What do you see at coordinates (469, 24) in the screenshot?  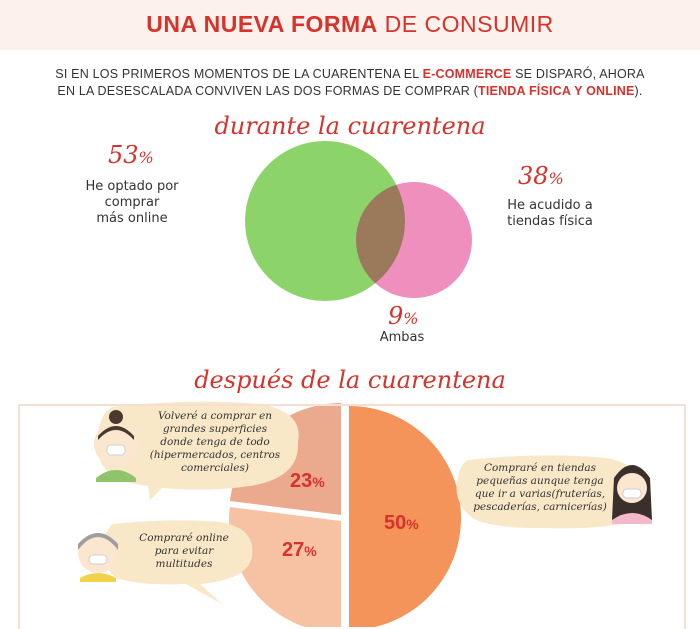 I see `title-rest-text: DE CONSUMIR` at bounding box center [469, 24].